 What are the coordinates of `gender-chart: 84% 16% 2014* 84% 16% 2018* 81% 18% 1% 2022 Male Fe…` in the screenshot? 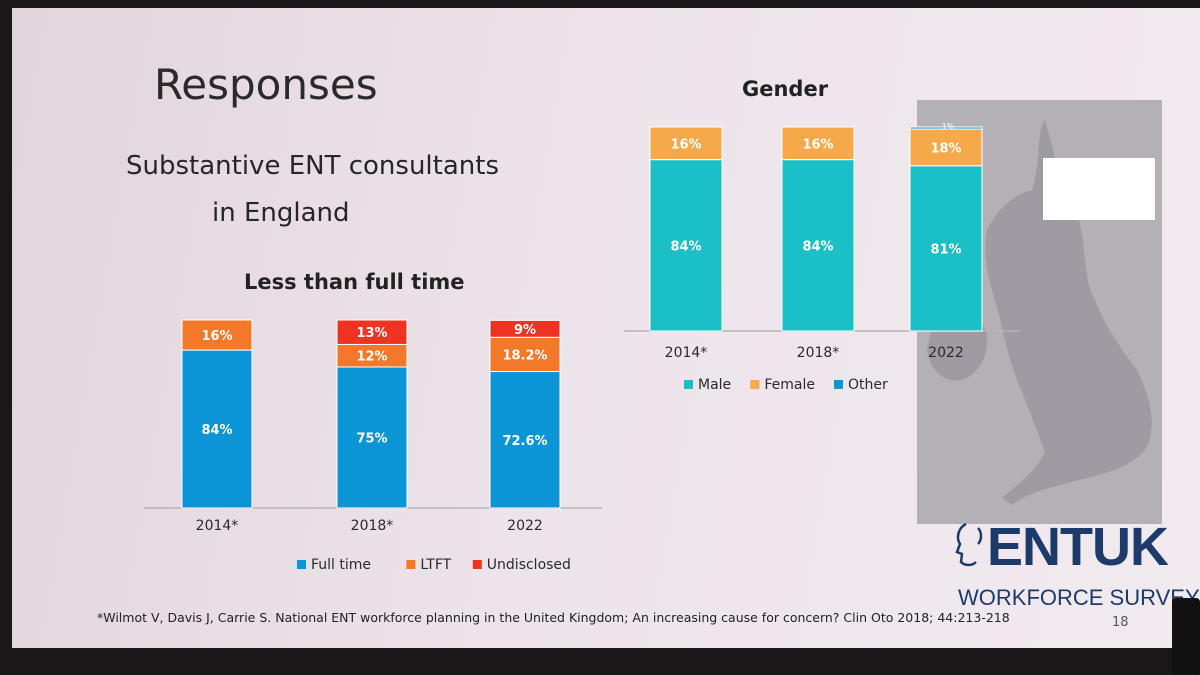 It's located at (822, 257).